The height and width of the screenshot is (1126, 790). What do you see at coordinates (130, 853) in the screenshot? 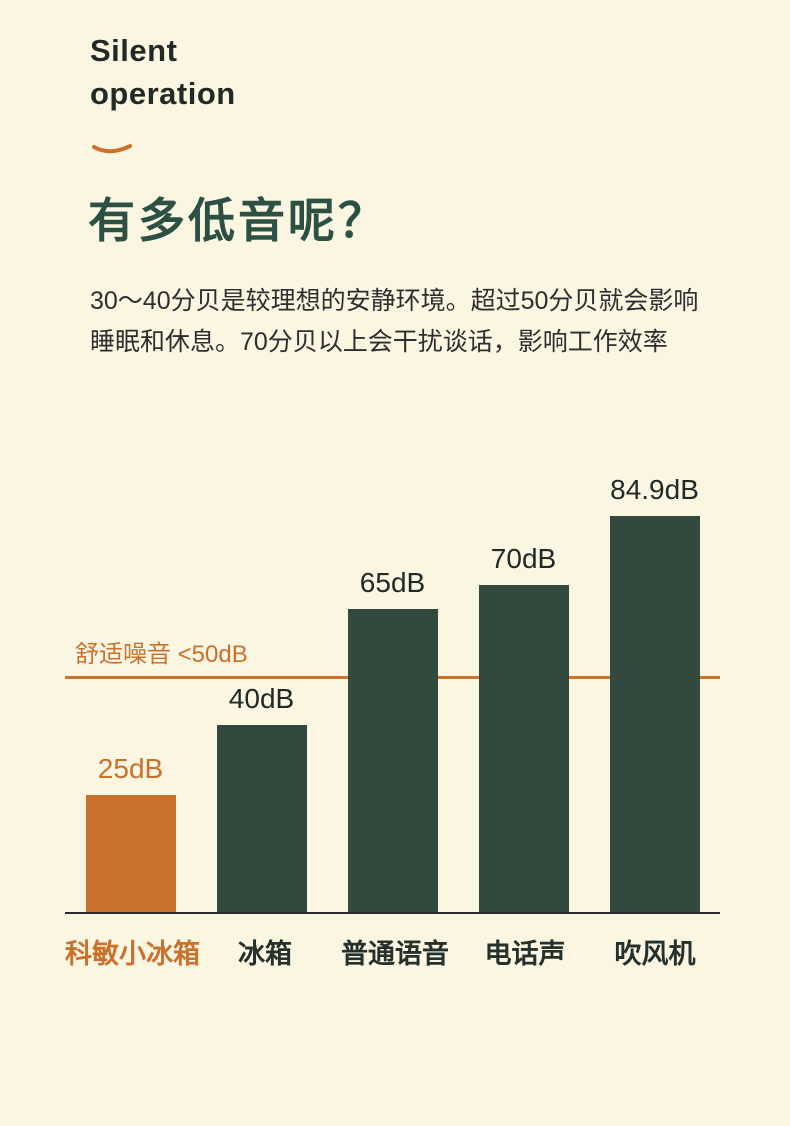
I see `bar-kemin-mini-fridge` at bounding box center [130, 853].